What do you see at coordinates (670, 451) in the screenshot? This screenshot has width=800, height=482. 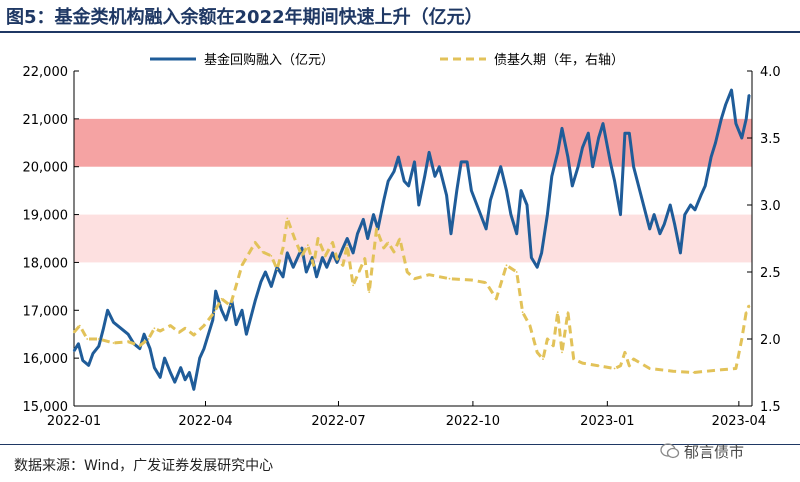 I see `wechat-icon` at bounding box center [670, 451].